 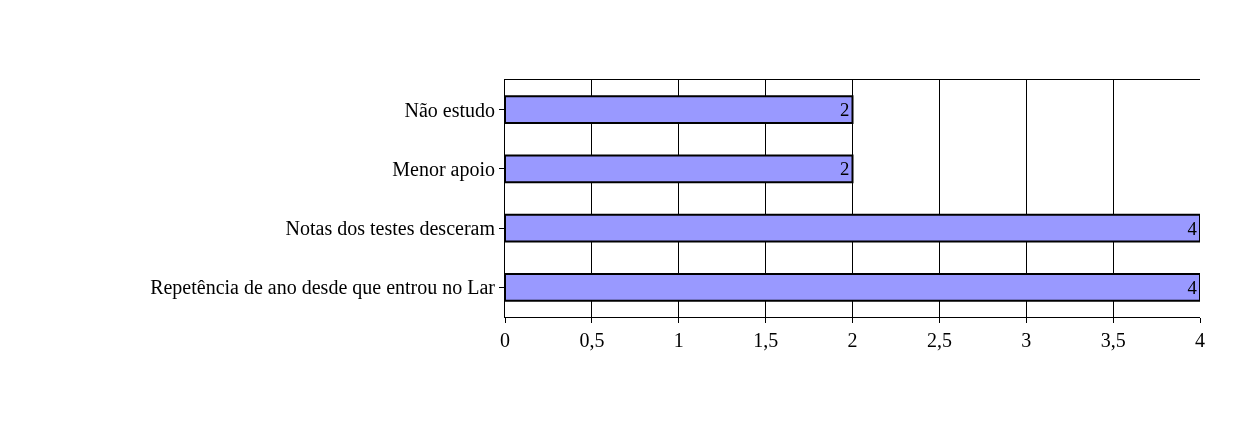 I want to click on x-tick-label: 0, so click(x=505, y=340).